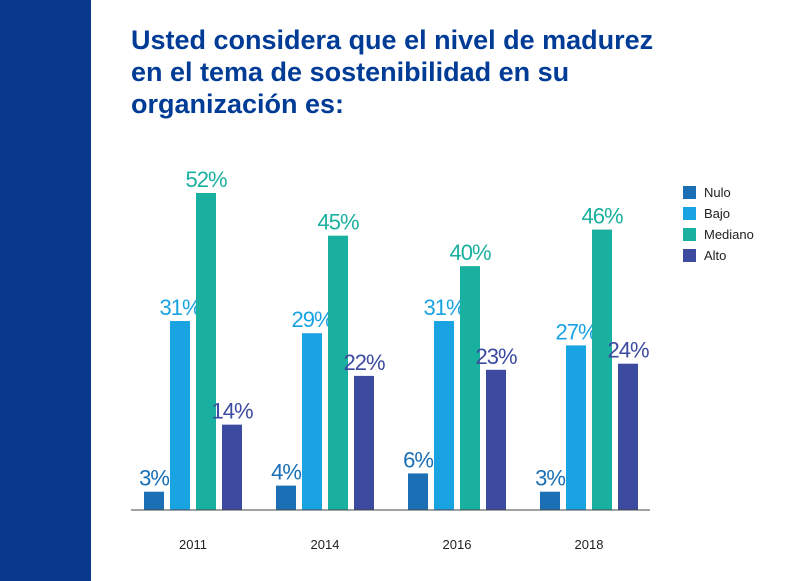 This screenshot has width=800, height=581. Describe the element at coordinates (286, 472) in the screenshot. I see `data-label-nulo-2014: 4%` at that location.